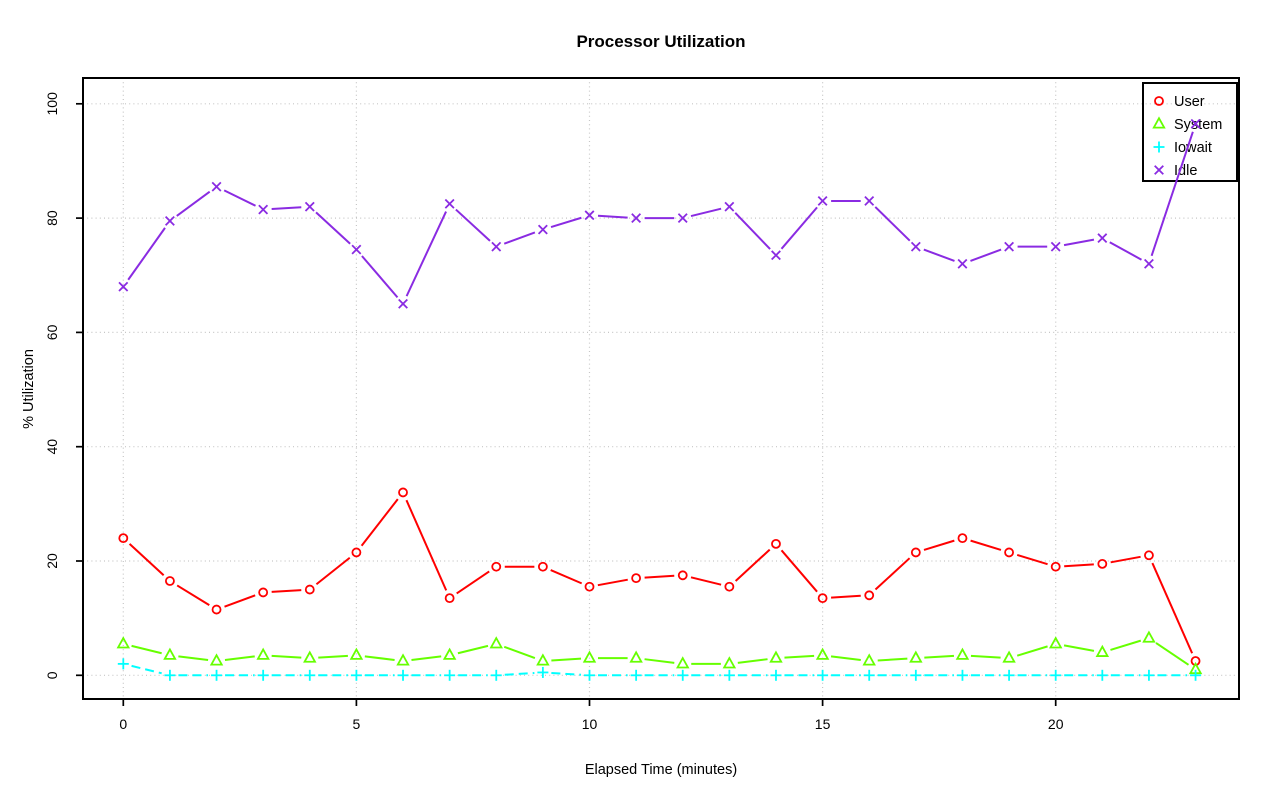 The width and height of the screenshot is (1280, 801). Describe the element at coordinates (1189, 102) in the screenshot. I see `legend-label-user: User` at that location.